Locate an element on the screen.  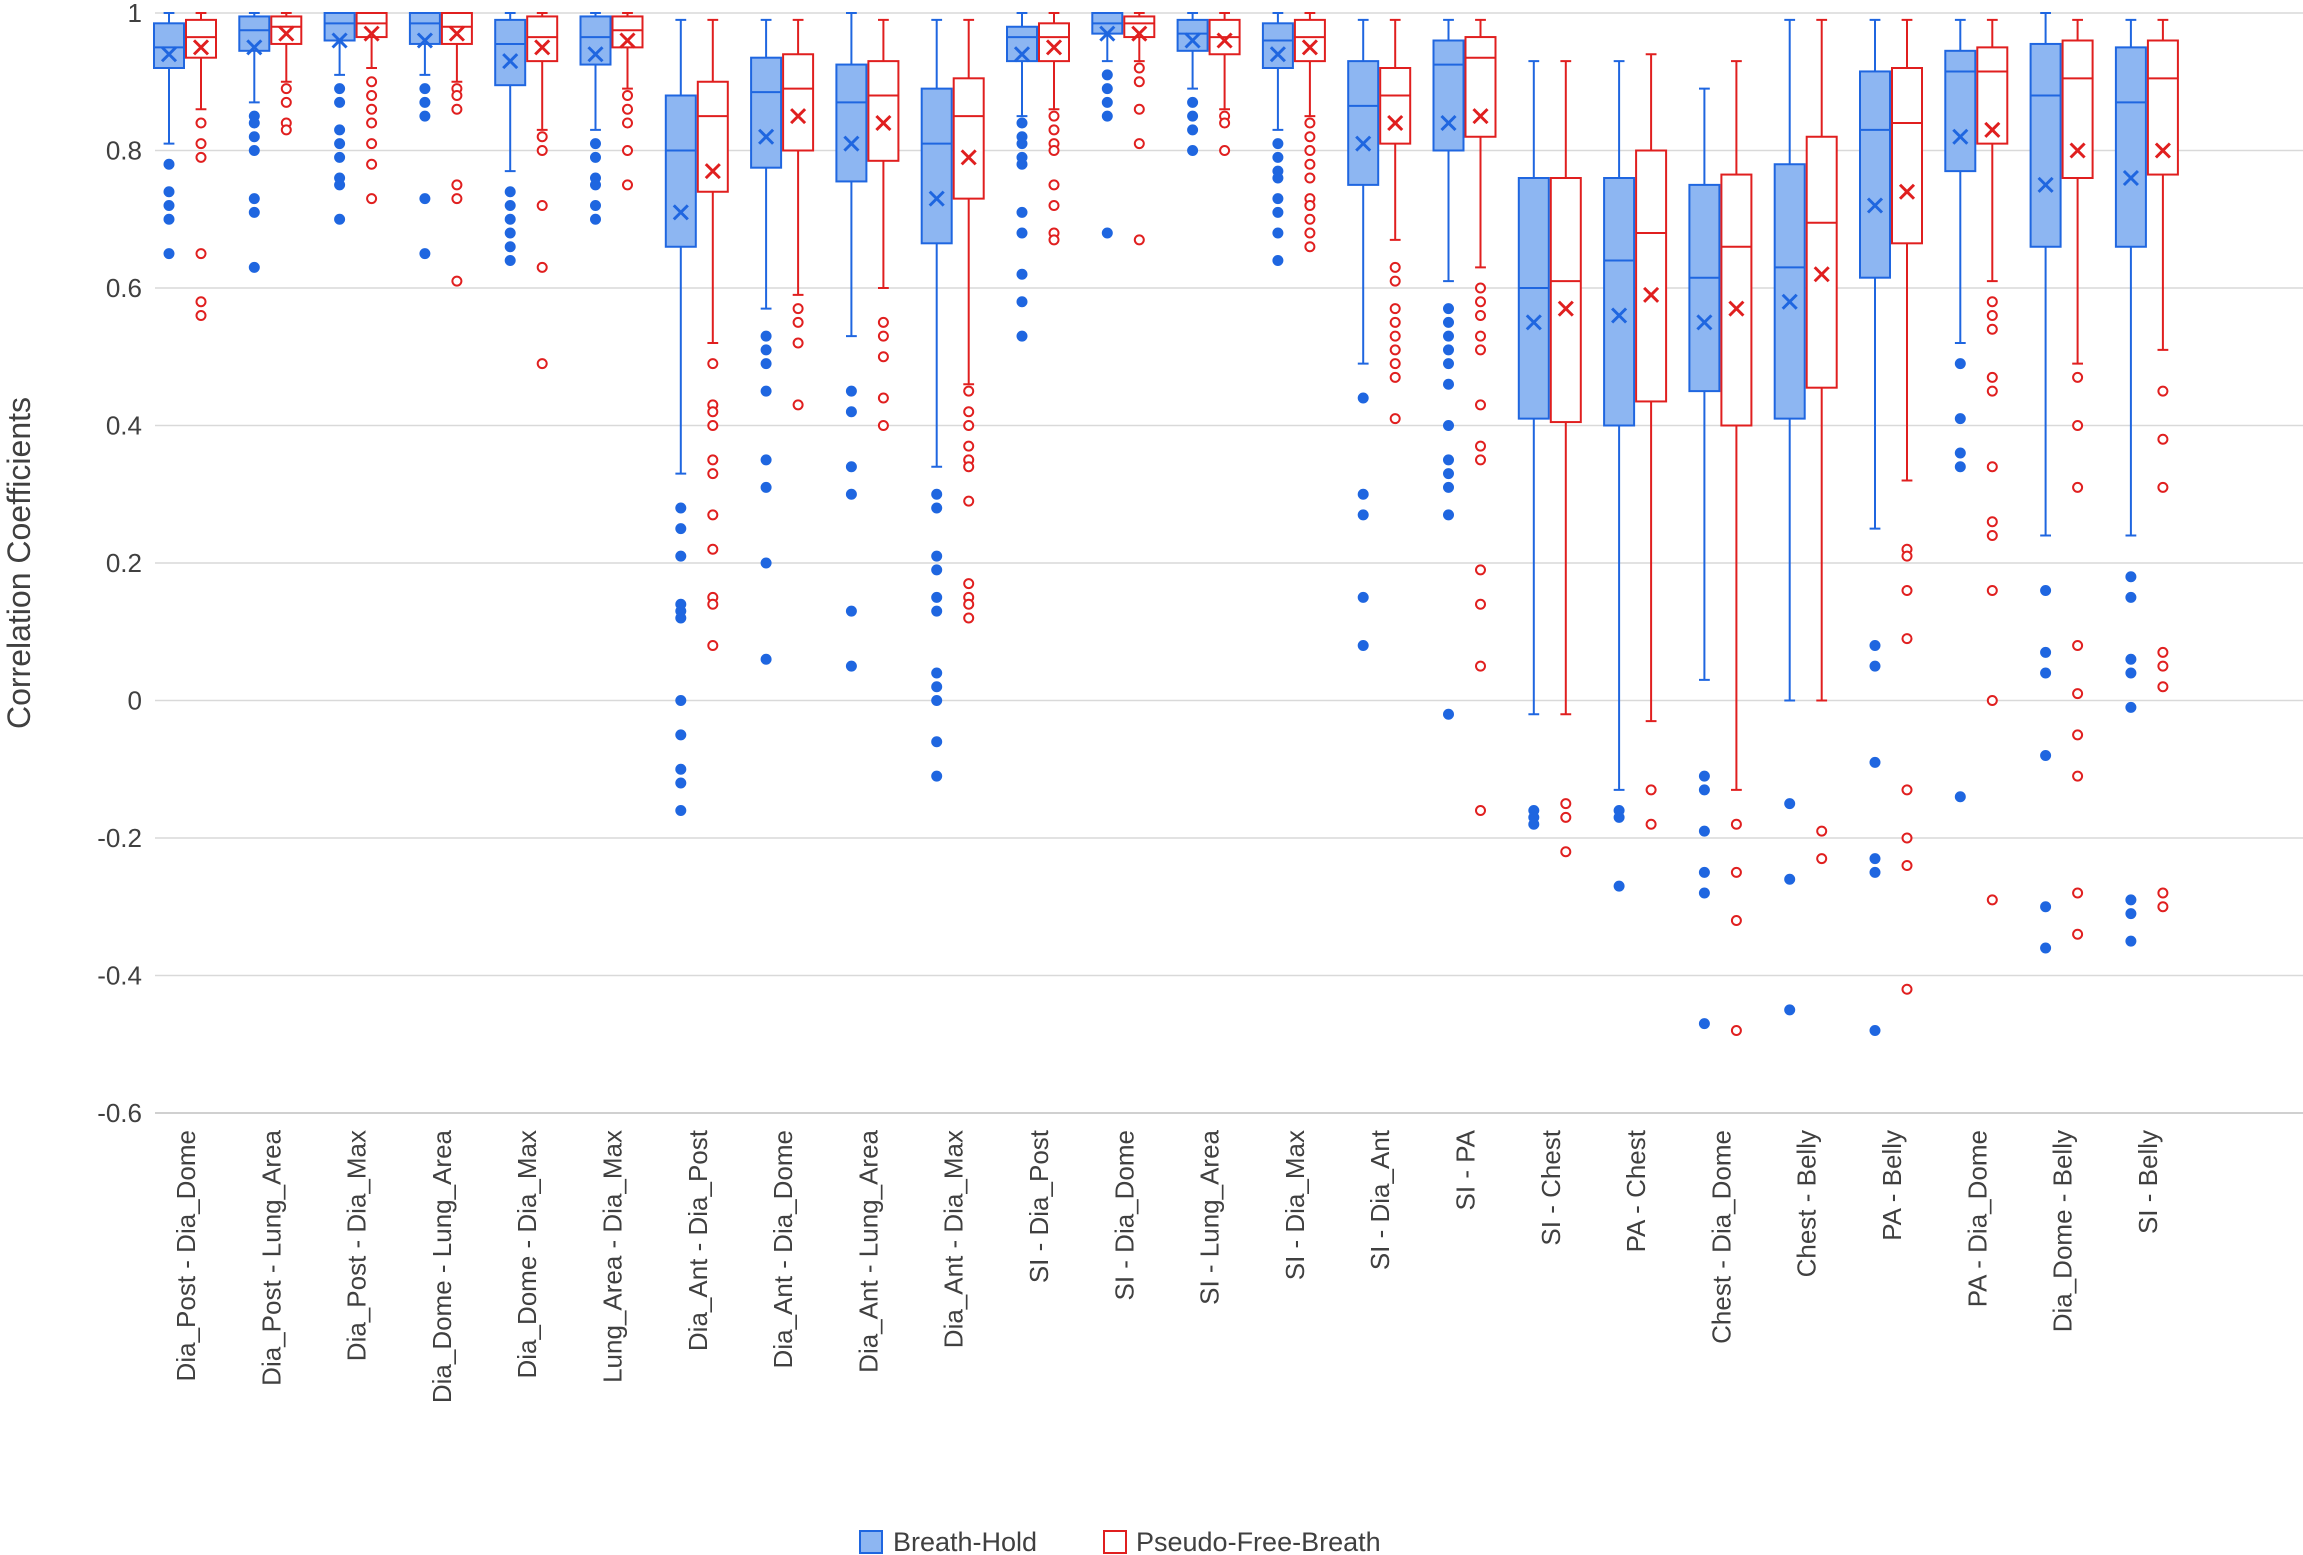
y-tick-label: 0.6 is located at coordinates (124, 288).